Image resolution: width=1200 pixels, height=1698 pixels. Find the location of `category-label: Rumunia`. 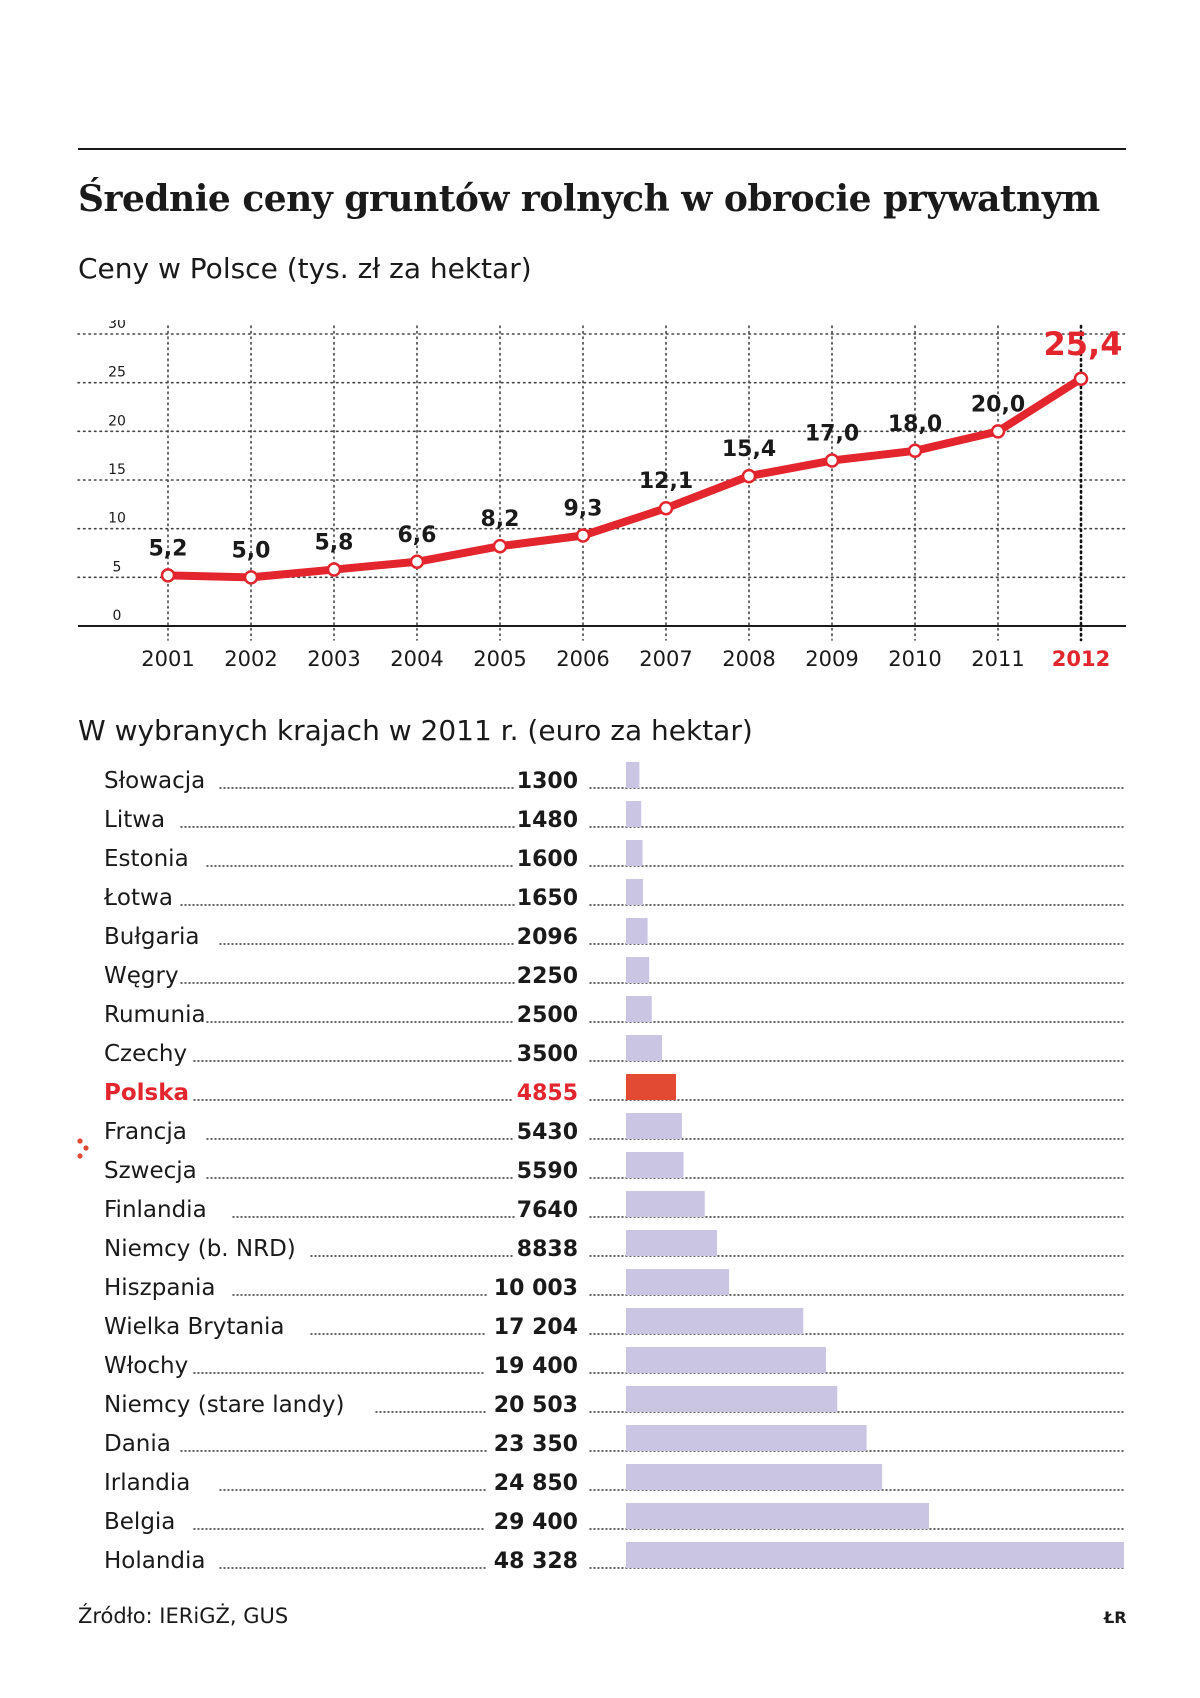

category-label: Rumunia is located at coordinates (155, 1015).